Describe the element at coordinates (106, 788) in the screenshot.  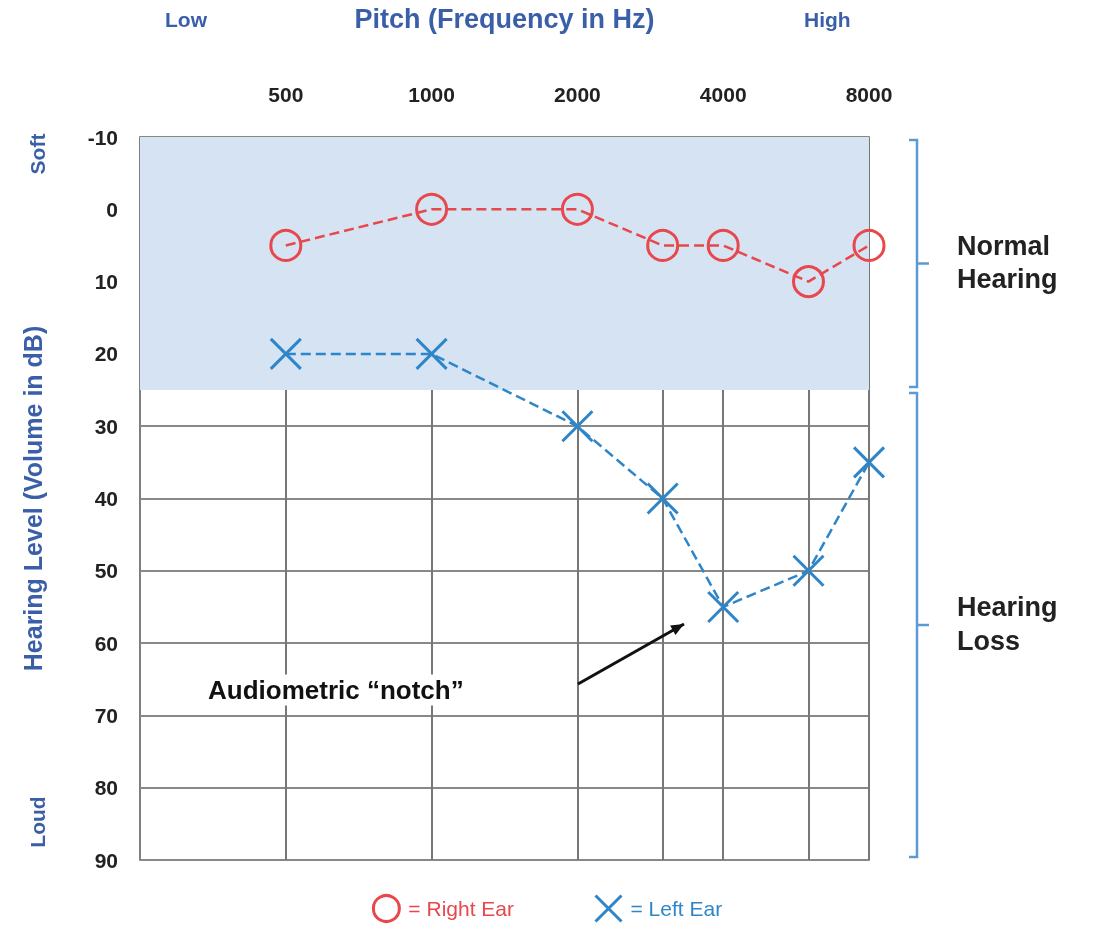
I see `y-tick-label: 80` at that location.